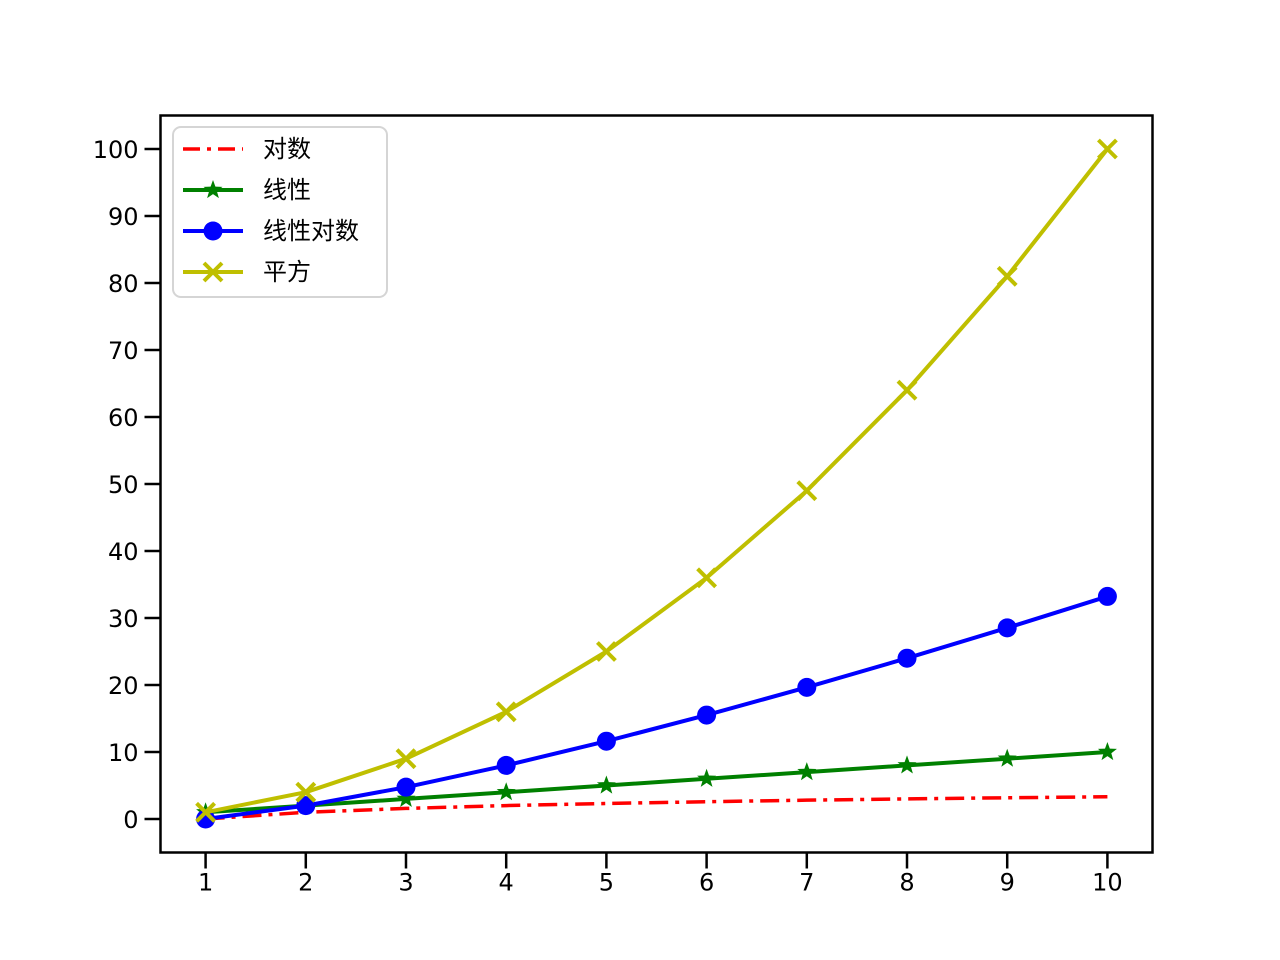 Image resolution: width=1280 pixels, height=960 pixels. What do you see at coordinates (213, 189) in the screenshot?
I see `legend-marker-linear` at bounding box center [213, 189].